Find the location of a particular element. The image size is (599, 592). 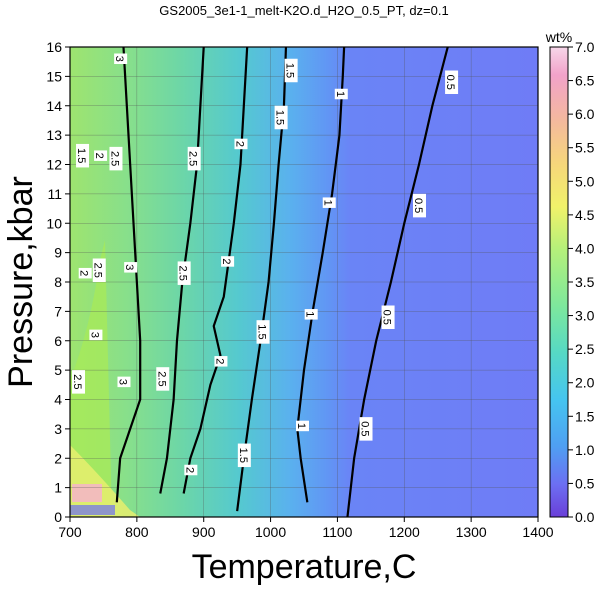

y-tick-label: 5 is located at coordinates (58, 370).